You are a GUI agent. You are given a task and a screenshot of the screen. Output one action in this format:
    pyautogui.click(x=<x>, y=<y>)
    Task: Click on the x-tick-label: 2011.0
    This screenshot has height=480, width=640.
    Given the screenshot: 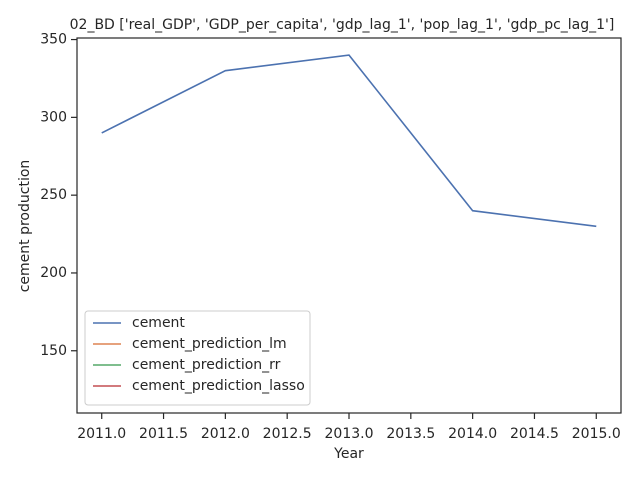 What is the action you would take?
    pyautogui.click(x=101, y=434)
    